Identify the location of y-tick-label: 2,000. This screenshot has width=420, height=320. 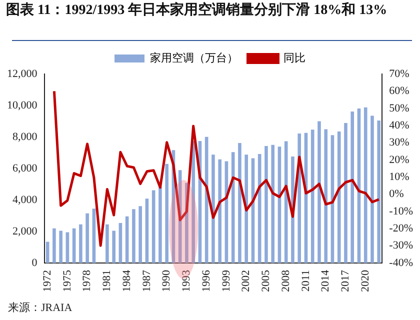
(25, 231).